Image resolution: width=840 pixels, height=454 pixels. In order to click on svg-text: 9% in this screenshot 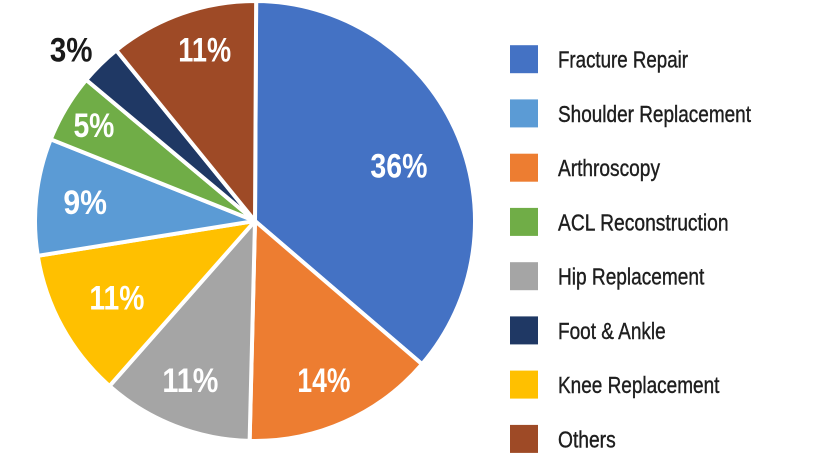, I will do `click(85, 203)`.